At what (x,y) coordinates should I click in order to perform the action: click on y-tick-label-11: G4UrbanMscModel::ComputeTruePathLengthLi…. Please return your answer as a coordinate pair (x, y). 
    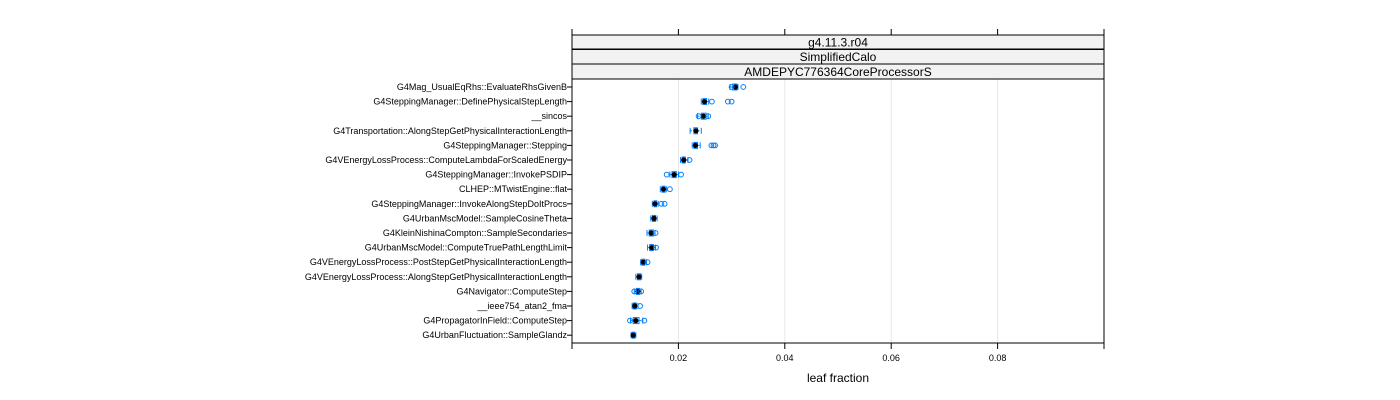
    Looking at the image, I should click on (466, 248).